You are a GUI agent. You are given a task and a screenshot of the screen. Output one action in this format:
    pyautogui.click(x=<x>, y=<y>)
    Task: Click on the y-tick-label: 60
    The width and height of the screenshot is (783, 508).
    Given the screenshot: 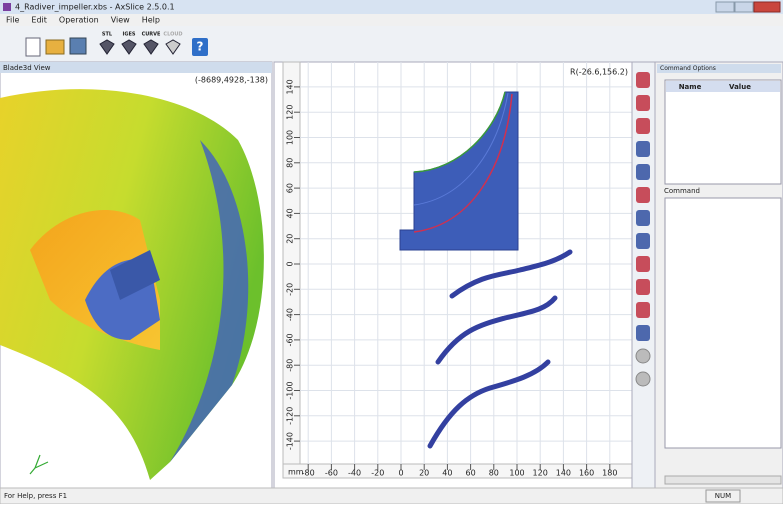 What is the action you would take?
    pyautogui.click(x=290, y=188)
    